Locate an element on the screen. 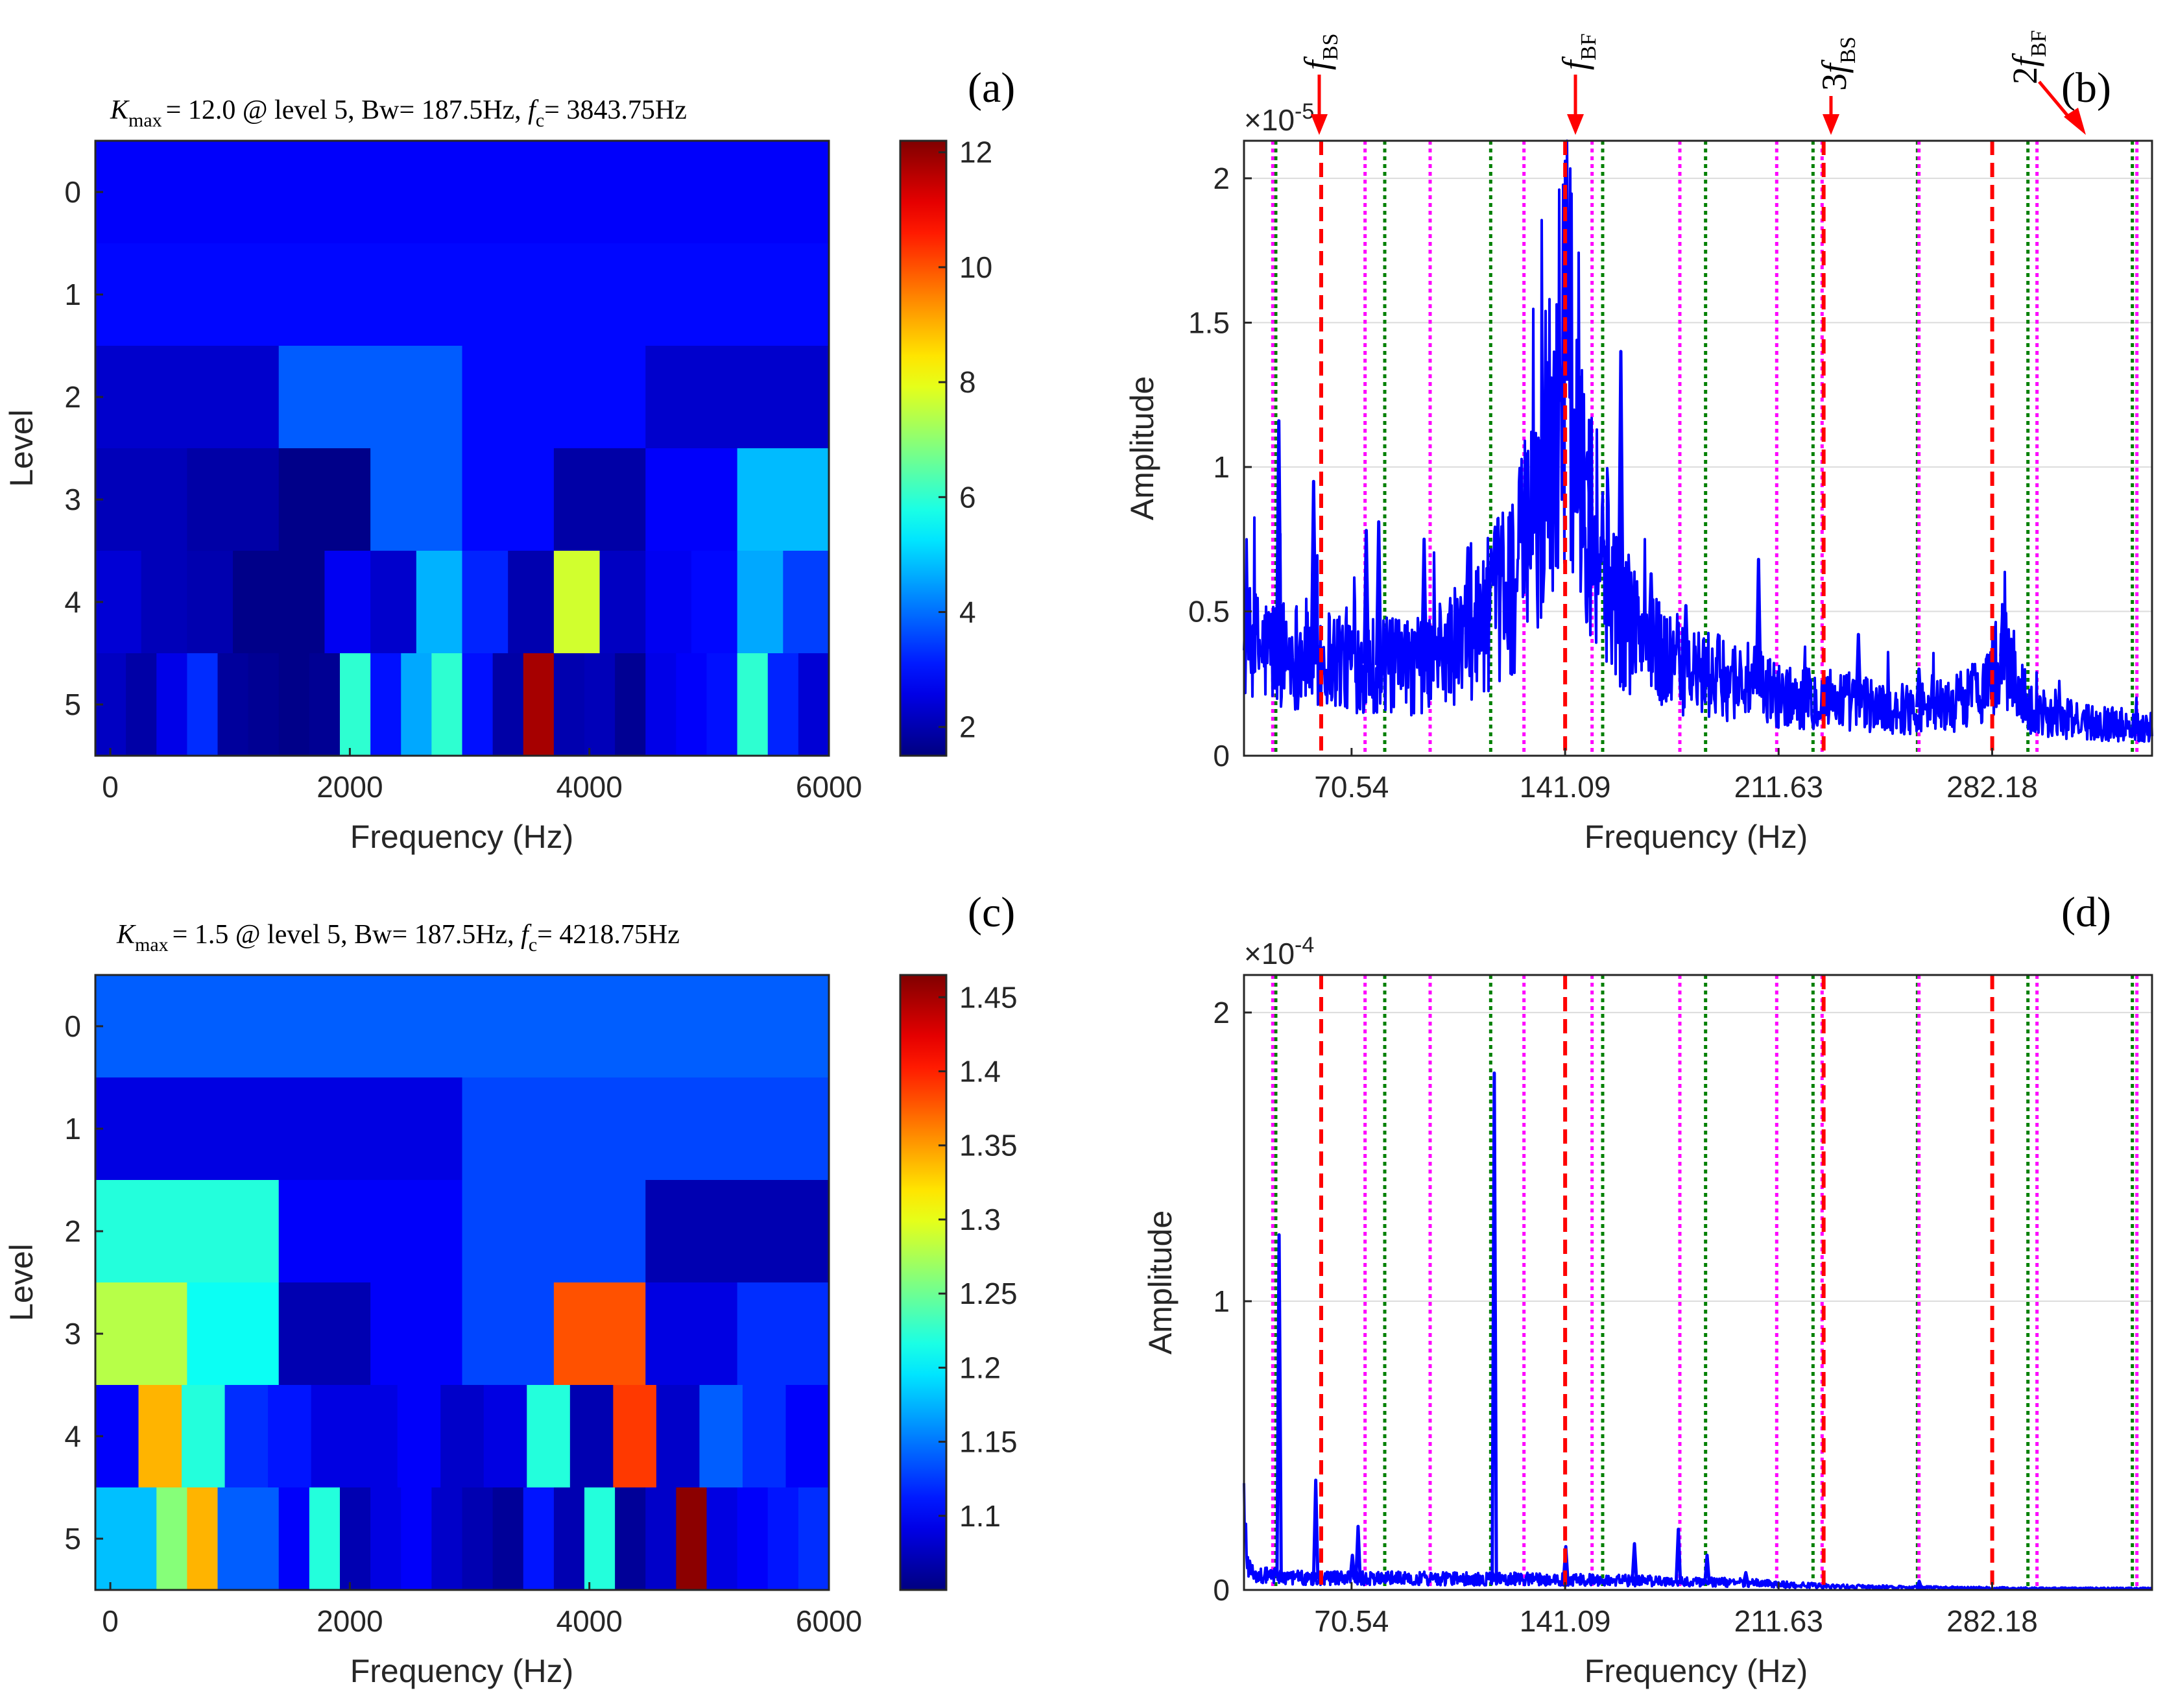 This screenshot has width=2165, height=1708. panel-c-ticks: 0 1 2 3 4 5 0 2000 4000 6000 is located at coordinates (463, 1323).